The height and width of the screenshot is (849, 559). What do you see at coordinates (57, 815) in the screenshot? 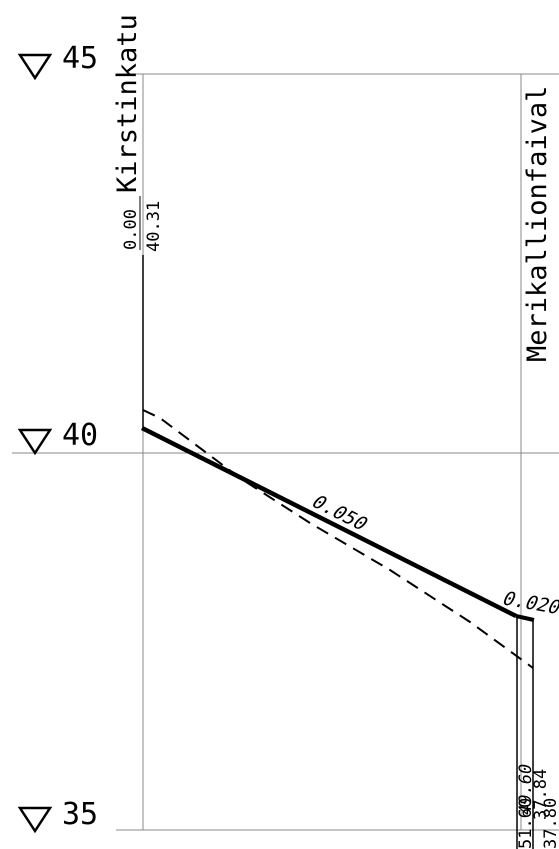
I see `level-marker-35: 35` at bounding box center [57, 815].